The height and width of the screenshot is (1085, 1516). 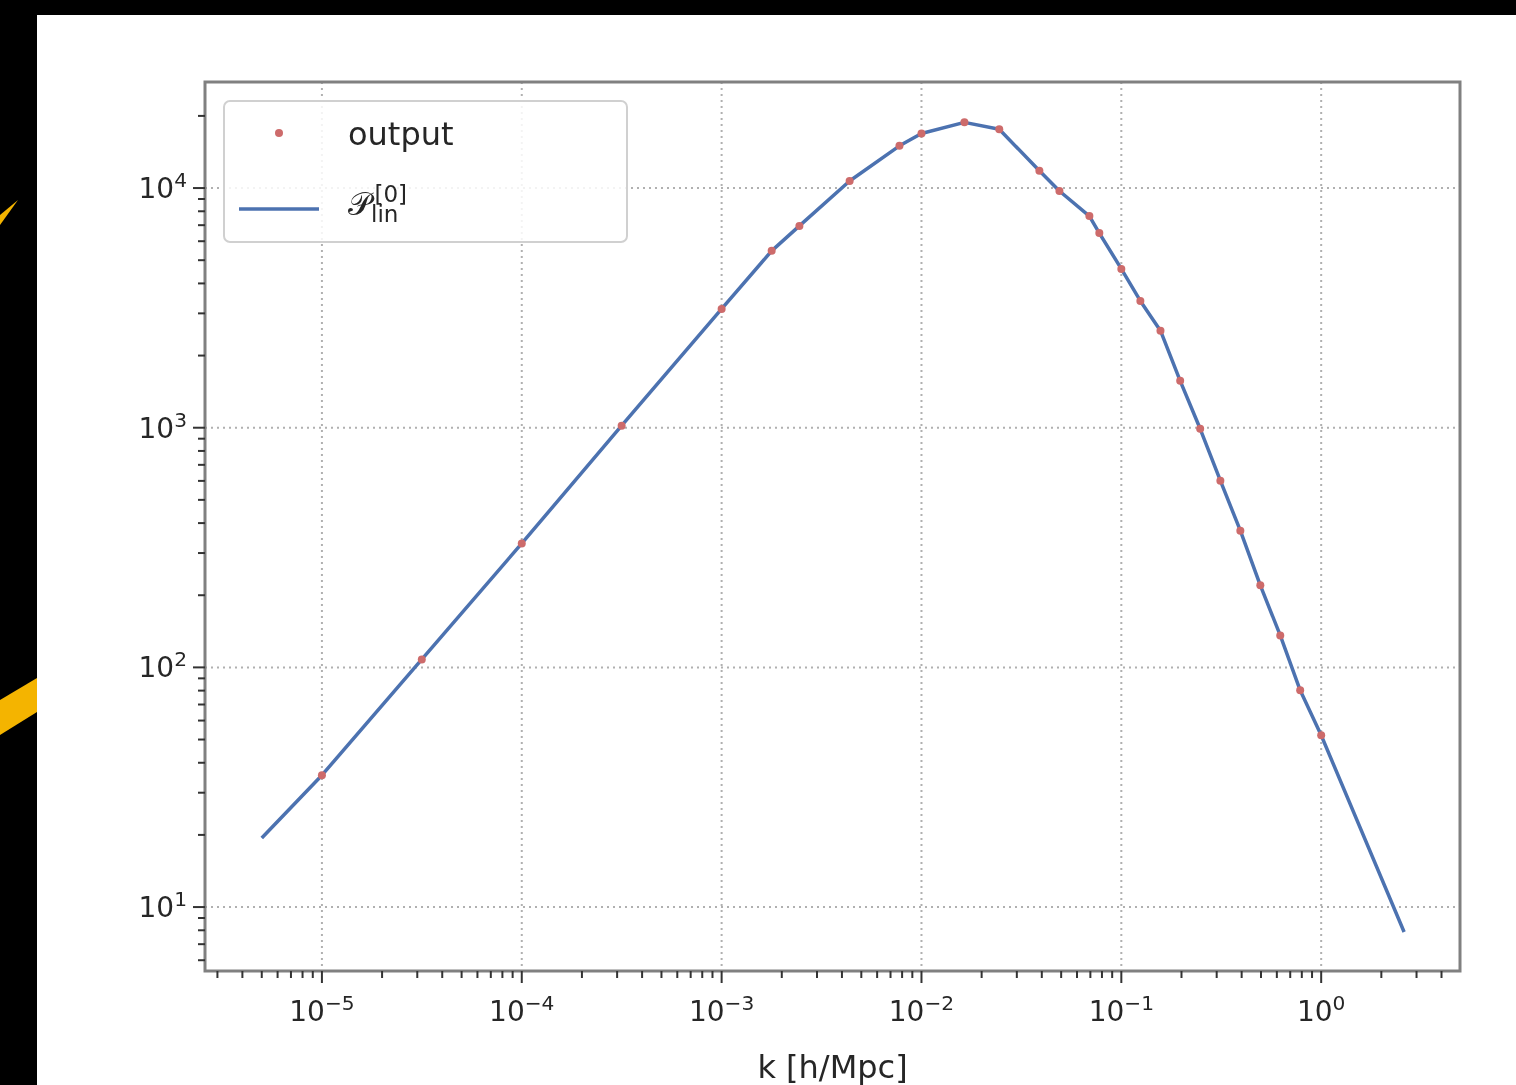 I want to click on legend-label: output, so click(x=401, y=134).